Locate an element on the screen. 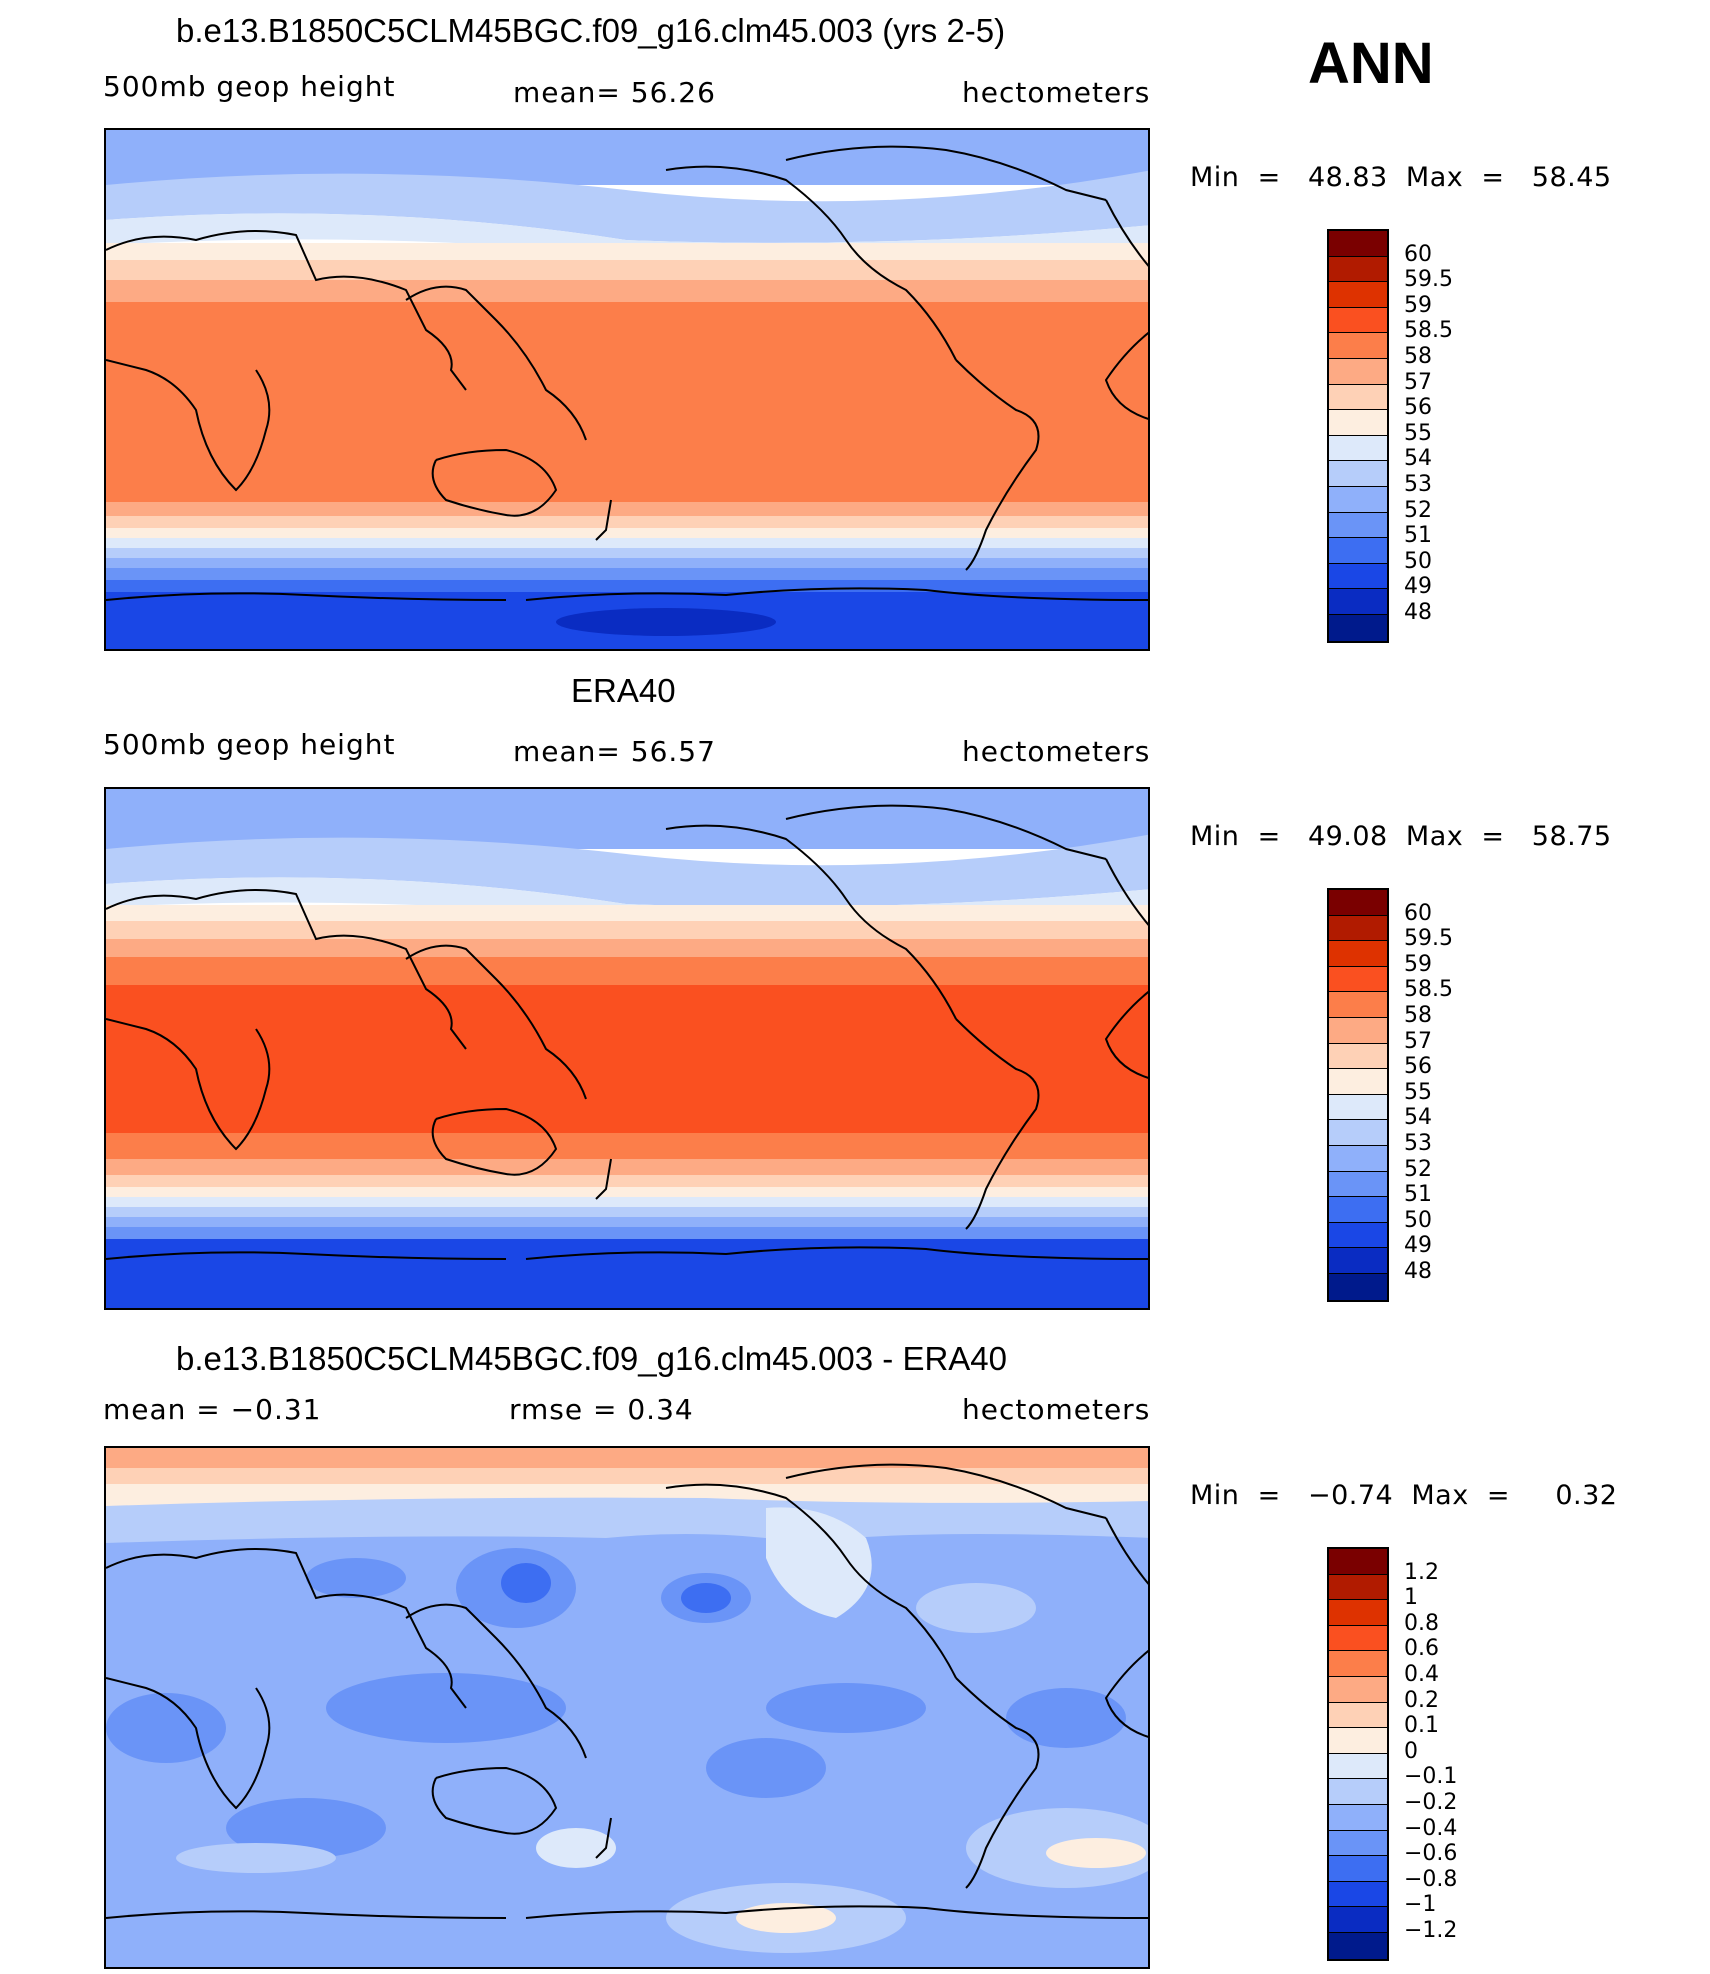  panel-2-colorbar is located at coordinates (1358, 1095).